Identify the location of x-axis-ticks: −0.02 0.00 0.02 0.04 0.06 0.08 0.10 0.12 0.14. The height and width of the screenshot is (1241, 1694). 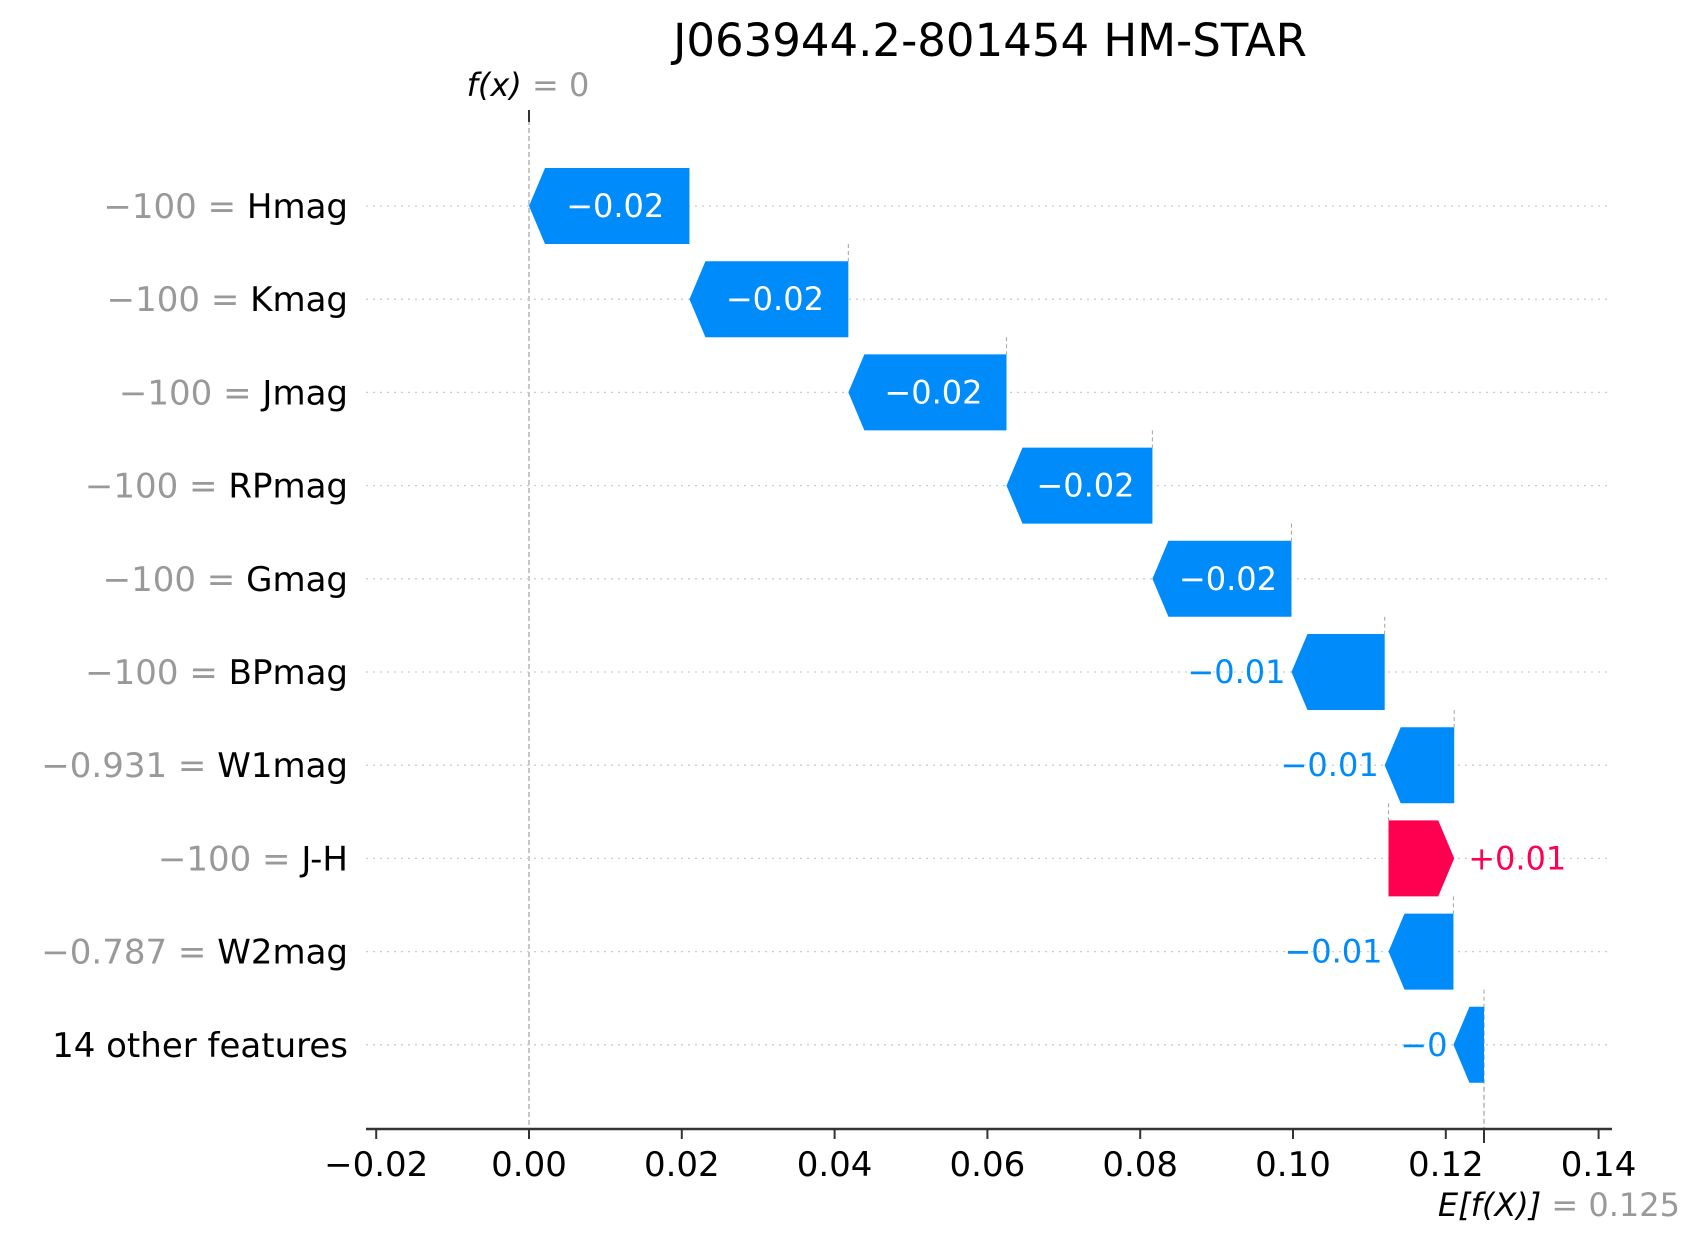
(980, 1157).